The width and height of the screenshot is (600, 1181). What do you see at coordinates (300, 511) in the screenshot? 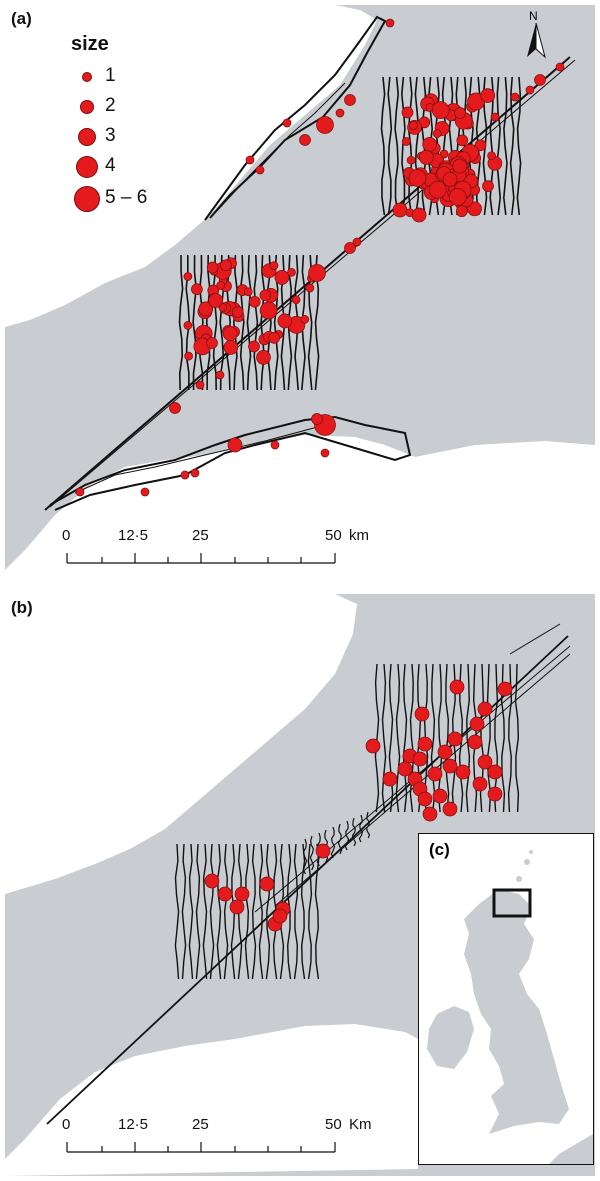
I see `land-south` at bounding box center [300, 511].